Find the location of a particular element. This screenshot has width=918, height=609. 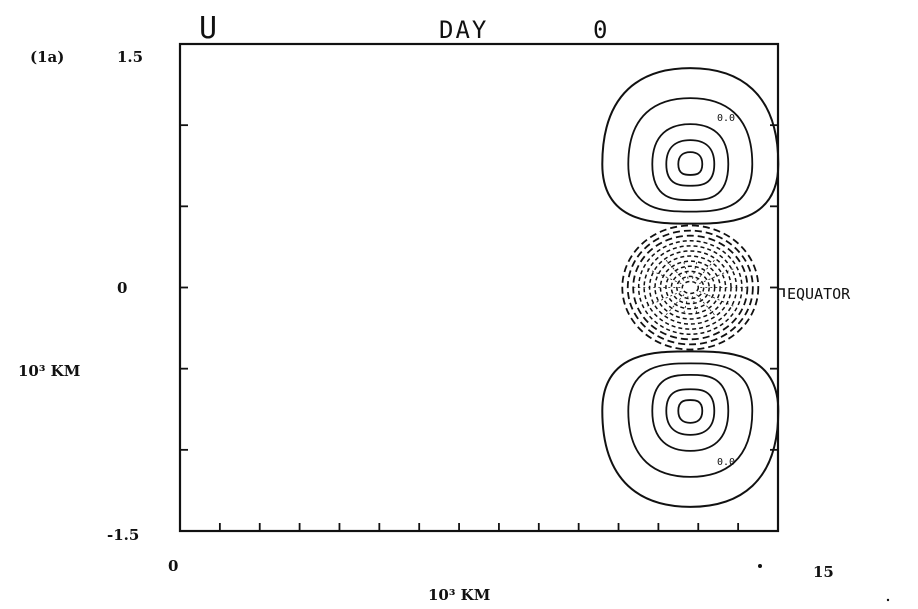

equator-annotation: EQUATOR is located at coordinates (819, 294).